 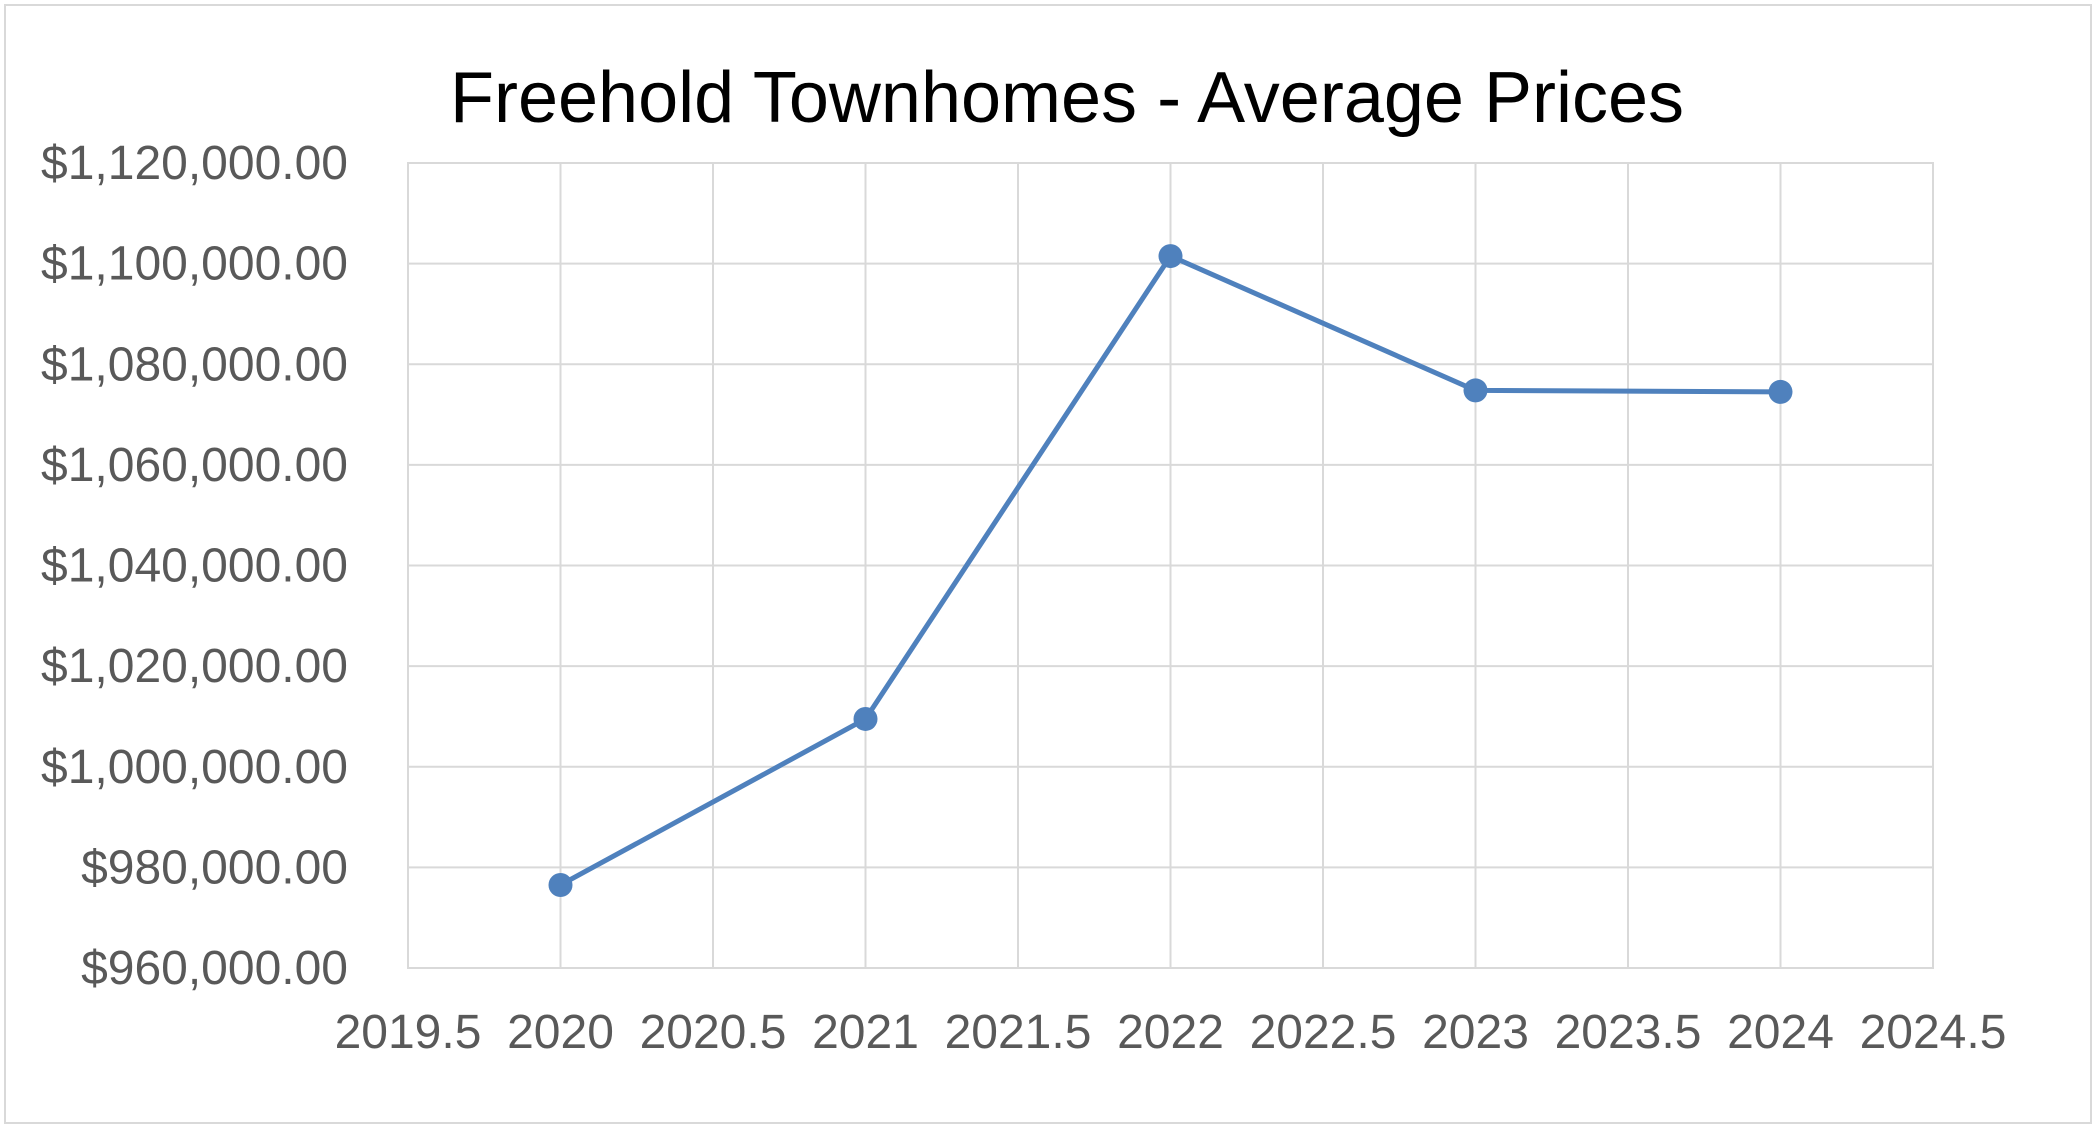 What do you see at coordinates (1018, 1032) in the screenshot?
I see `x-tick-label: 2021.5` at bounding box center [1018, 1032].